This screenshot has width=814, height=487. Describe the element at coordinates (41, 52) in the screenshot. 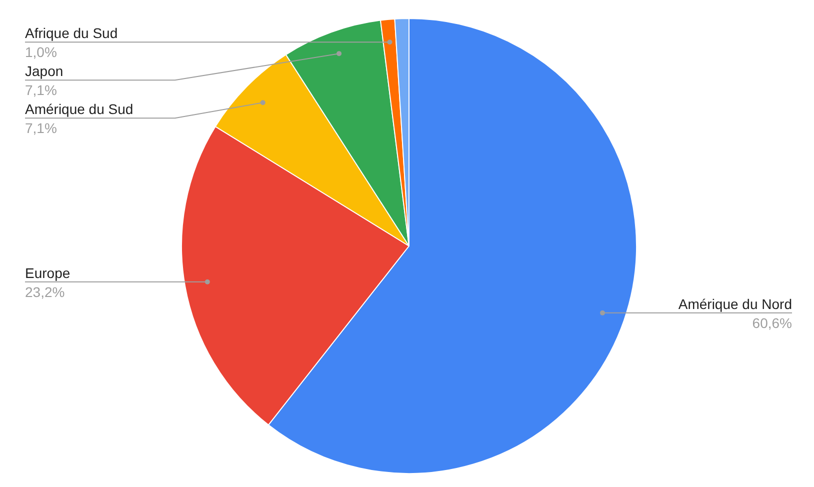

I see `data-label: 1,0%` at that location.